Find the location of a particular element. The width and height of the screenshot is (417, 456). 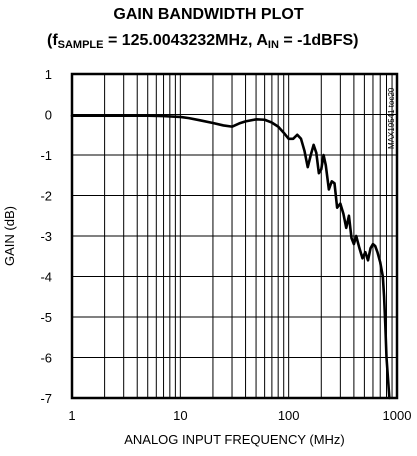

subtitle-suffix: = -1dBFS) is located at coordinates (318, 40).